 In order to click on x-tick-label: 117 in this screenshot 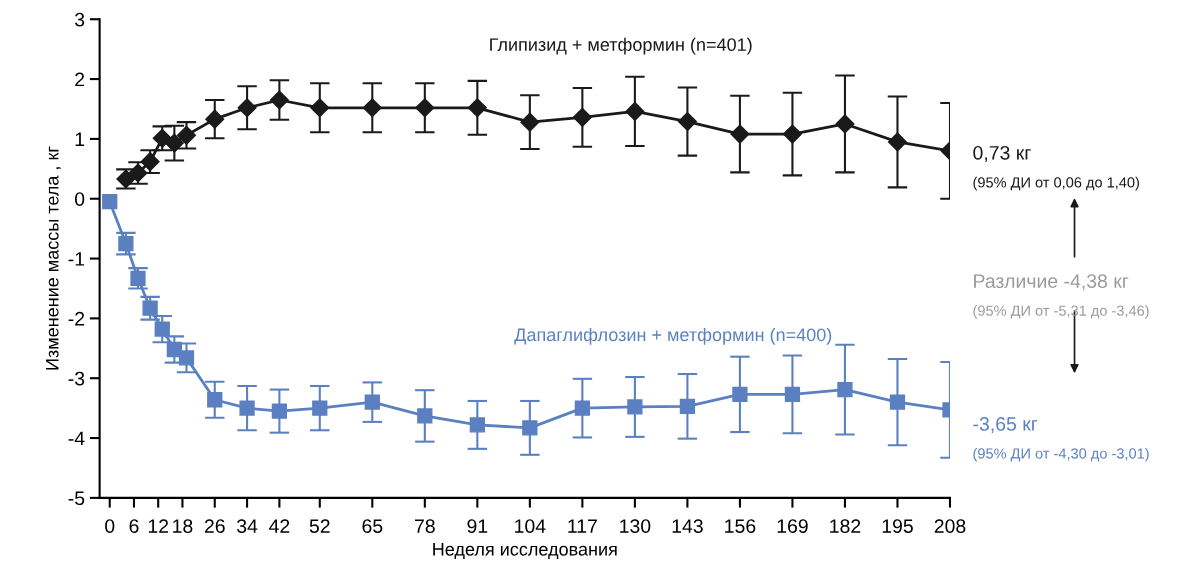, I will do `click(582, 526)`.